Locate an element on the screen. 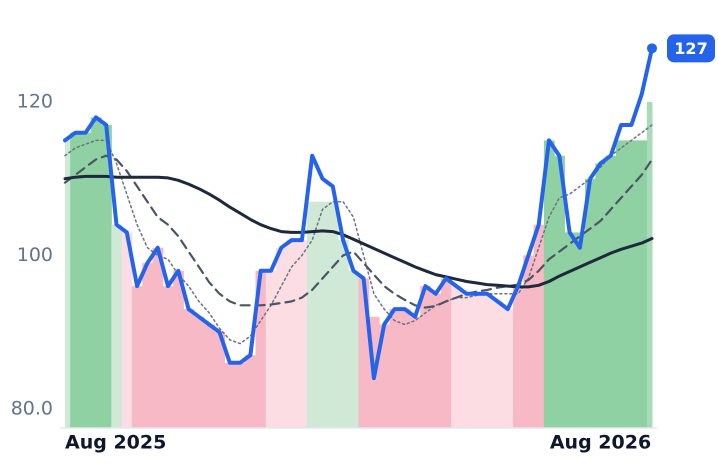  value-badge is located at coordinates (691, 48).